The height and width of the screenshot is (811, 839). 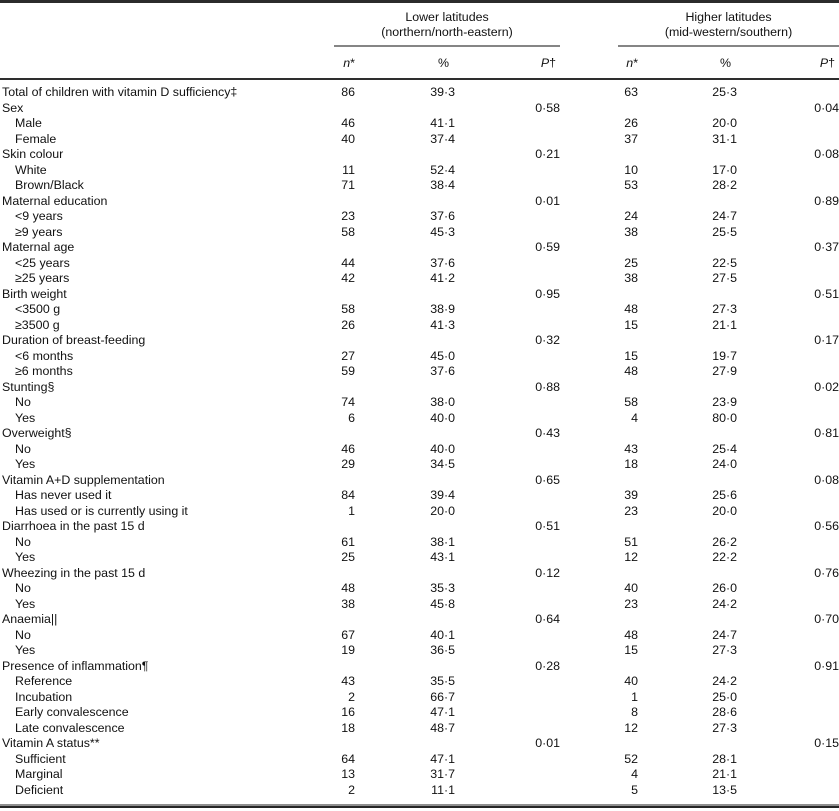 What do you see at coordinates (83, 479) in the screenshot?
I see `row-label: Vitamin A+D supplementation` at bounding box center [83, 479].